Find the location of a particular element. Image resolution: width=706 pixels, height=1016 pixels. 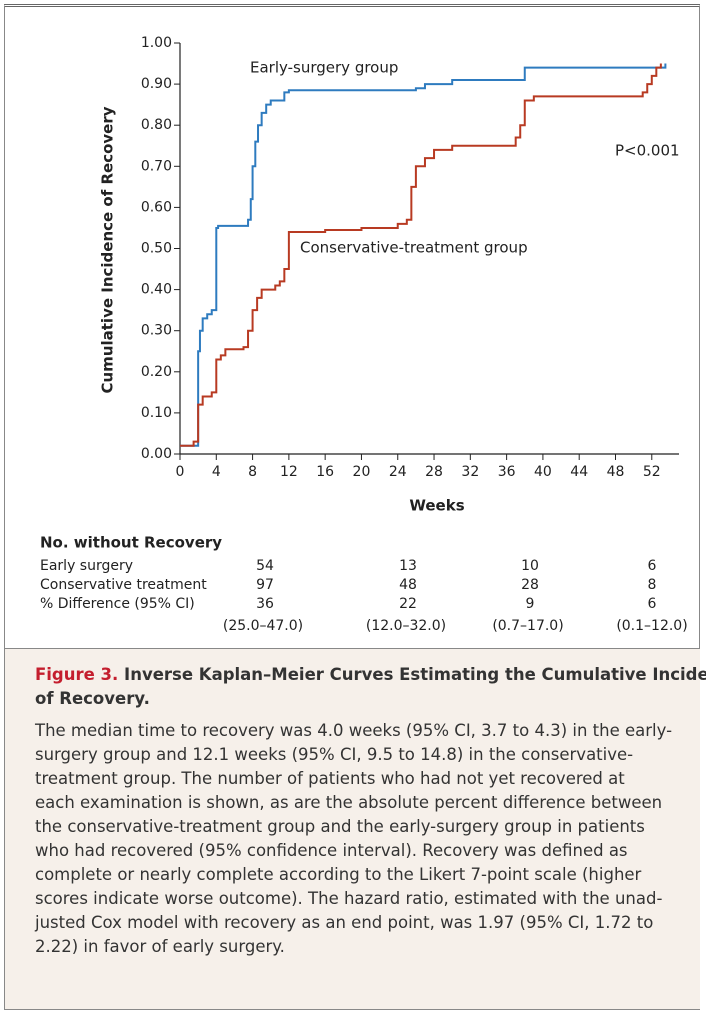

series-label: Conservative-treatment group is located at coordinates (414, 248).